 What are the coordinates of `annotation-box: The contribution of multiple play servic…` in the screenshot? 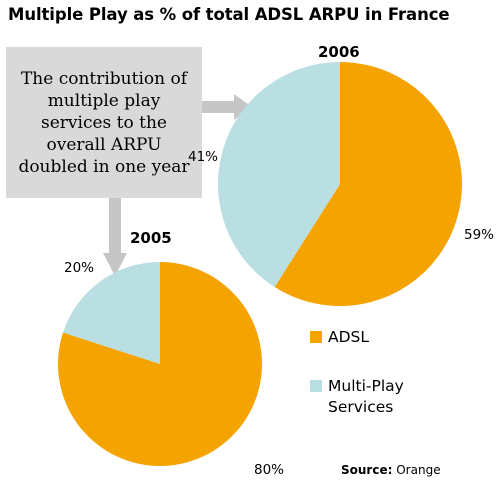 It's located at (104, 122).